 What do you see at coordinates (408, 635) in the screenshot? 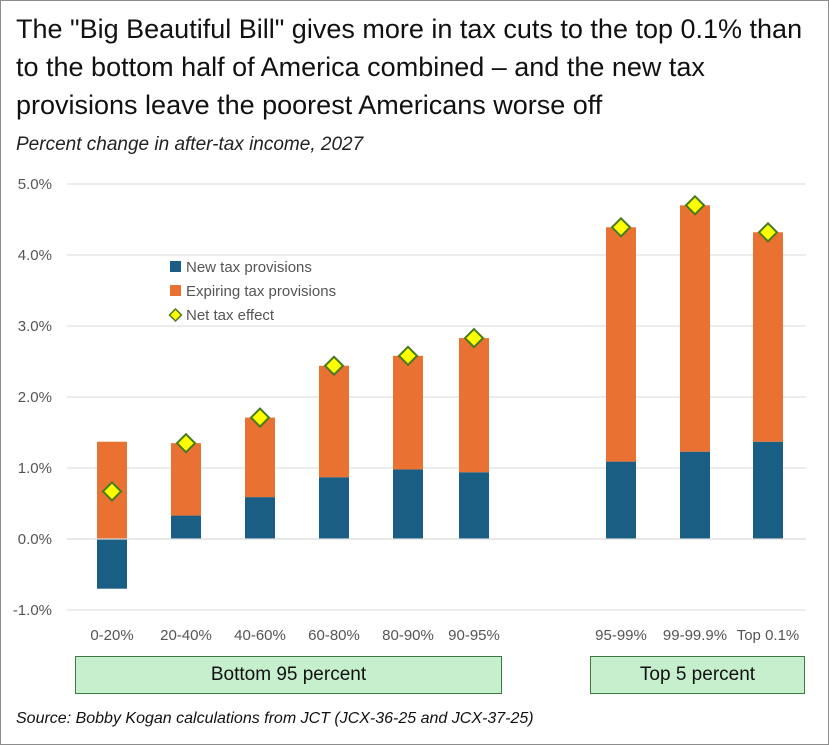
I see `x-category-label: 80-90%` at bounding box center [408, 635].